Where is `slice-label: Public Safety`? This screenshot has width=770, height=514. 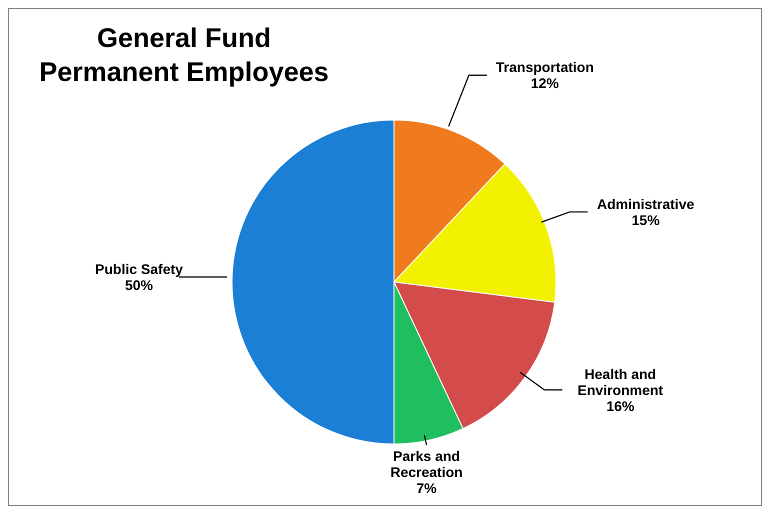
slice-label: Public Safety is located at coordinates (139, 269).